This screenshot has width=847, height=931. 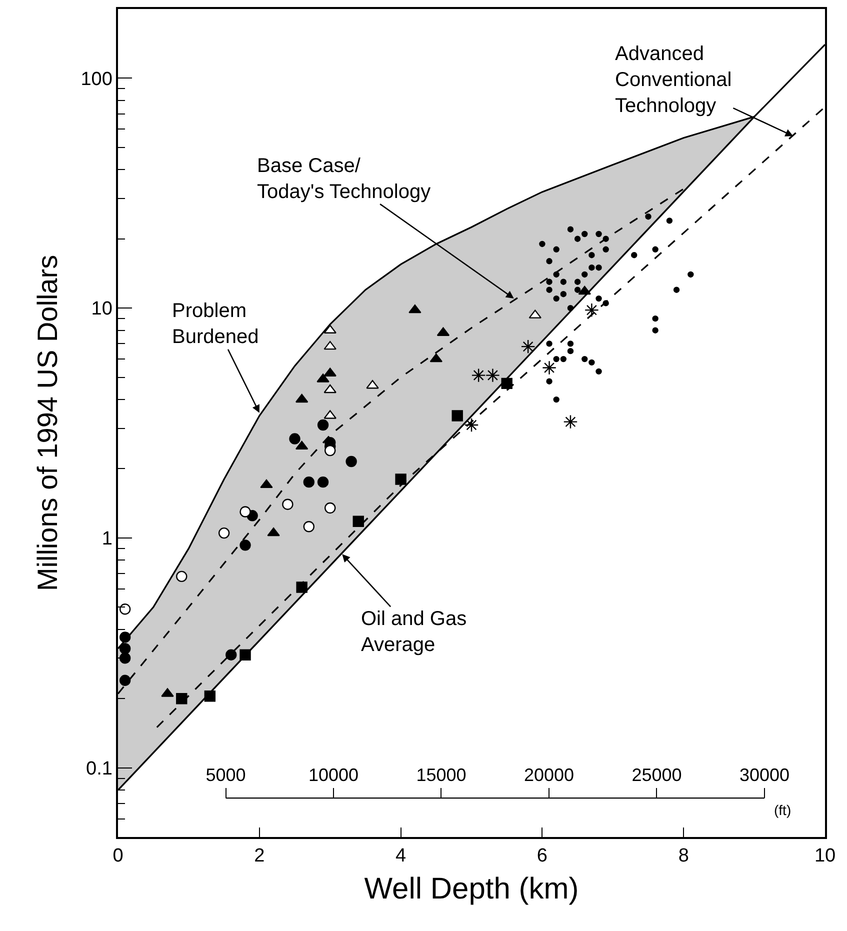 What do you see at coordinates (344, 179) in the screenshot?
I see `annotation: Base Case/ Today's Technology` at bounding box center [344, 179].